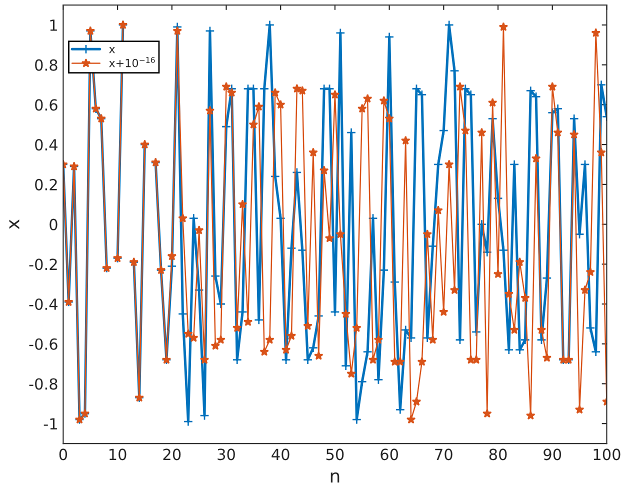  I want to click on y-tick-label: 0.4, so click(46, 145).